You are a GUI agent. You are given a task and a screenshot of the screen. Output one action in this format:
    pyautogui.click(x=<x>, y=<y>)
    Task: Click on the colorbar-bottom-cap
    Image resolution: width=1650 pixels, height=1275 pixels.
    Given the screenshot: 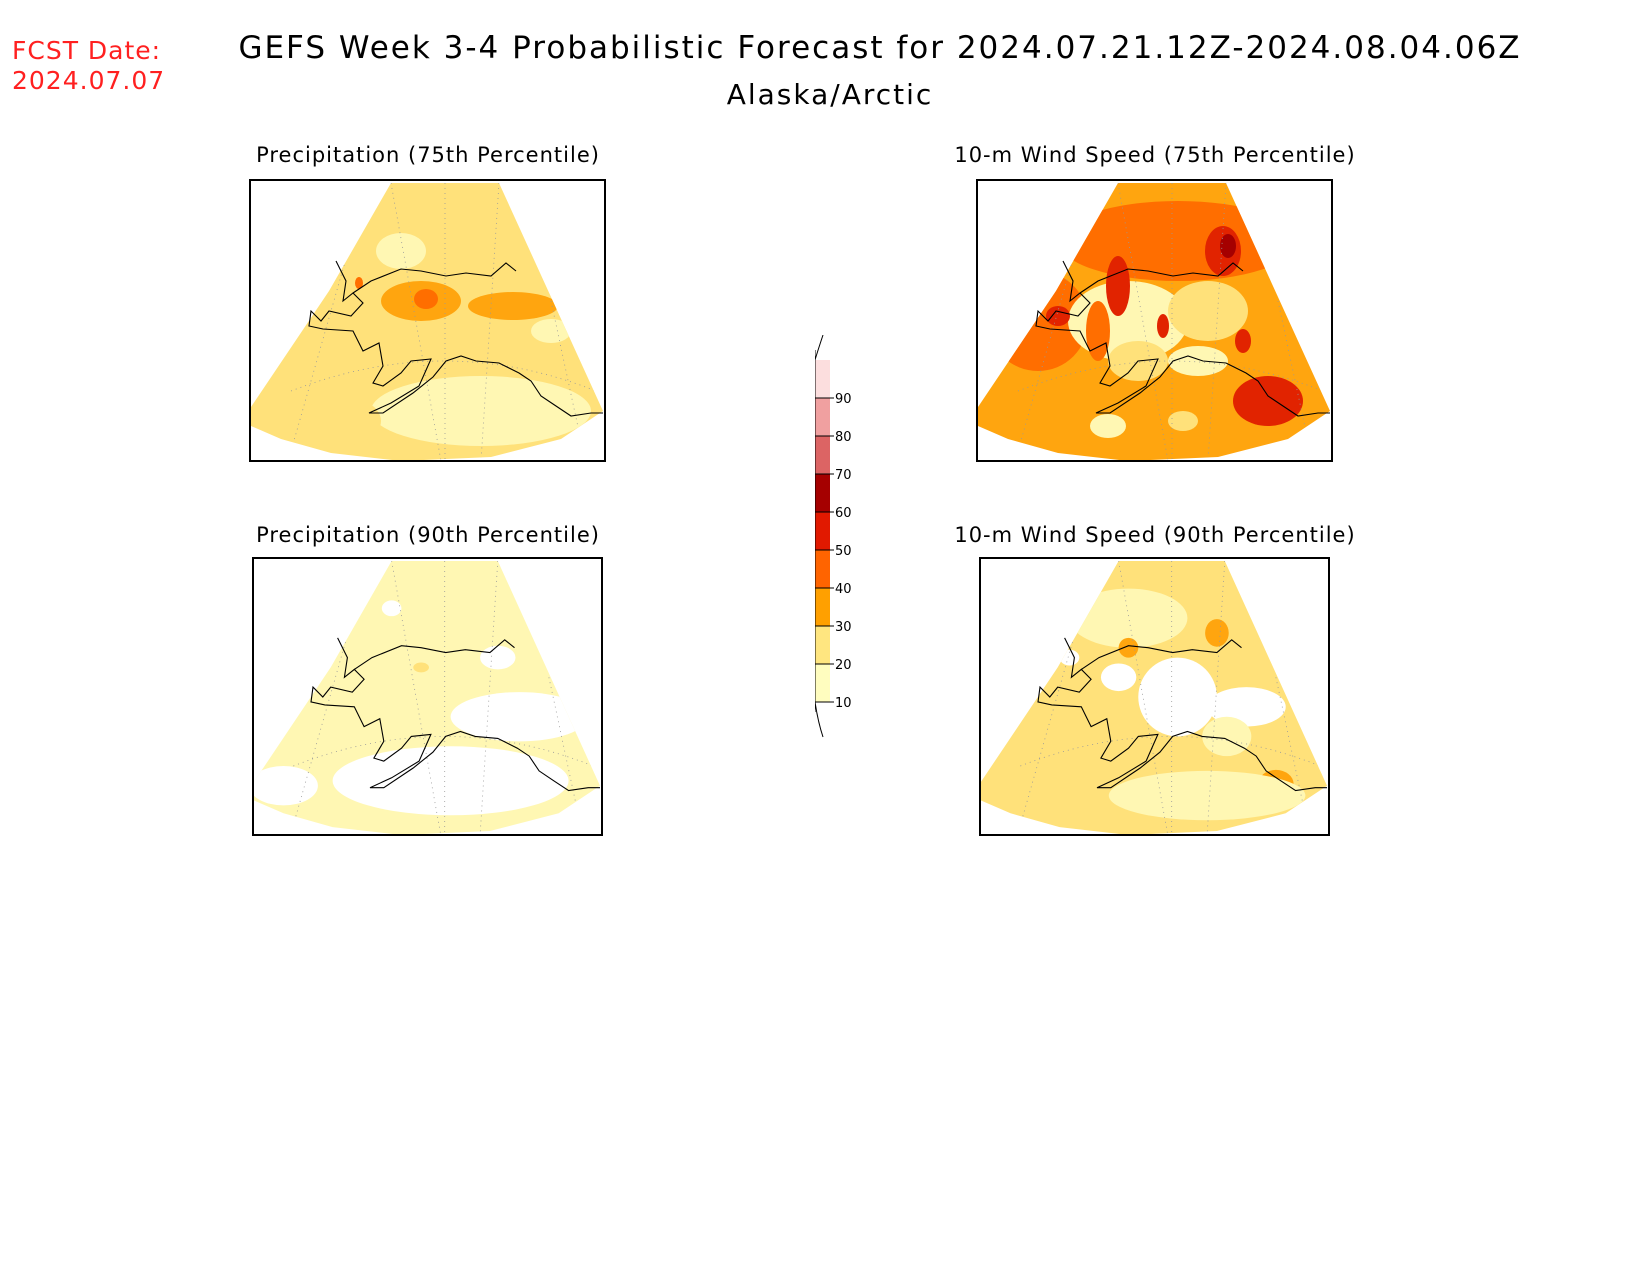 What is the action you would take?
    pyautogui.click(x=819, y=719)
    